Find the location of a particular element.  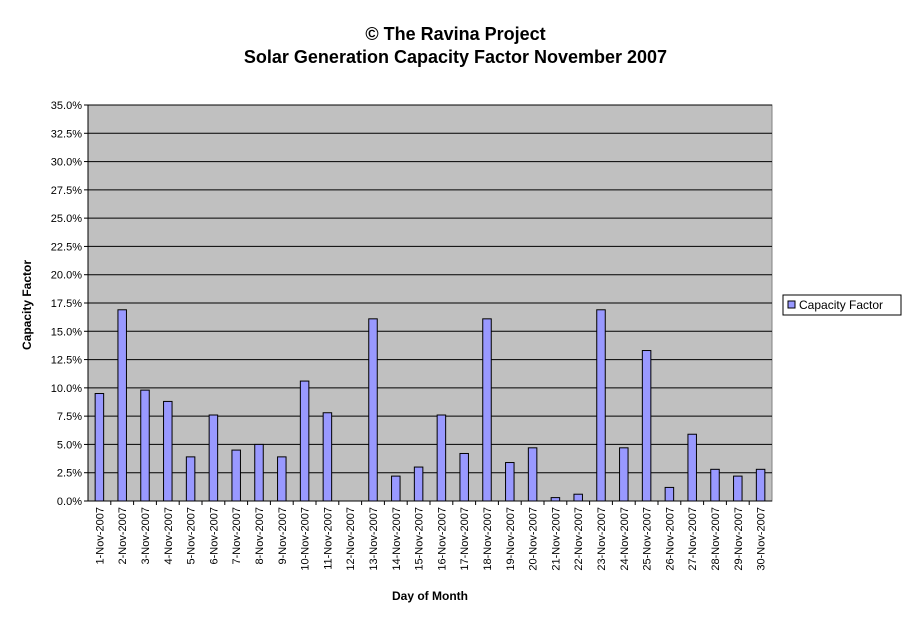

x-tick-label: 5-Nov-2007 is located at coordinates (192, 535).